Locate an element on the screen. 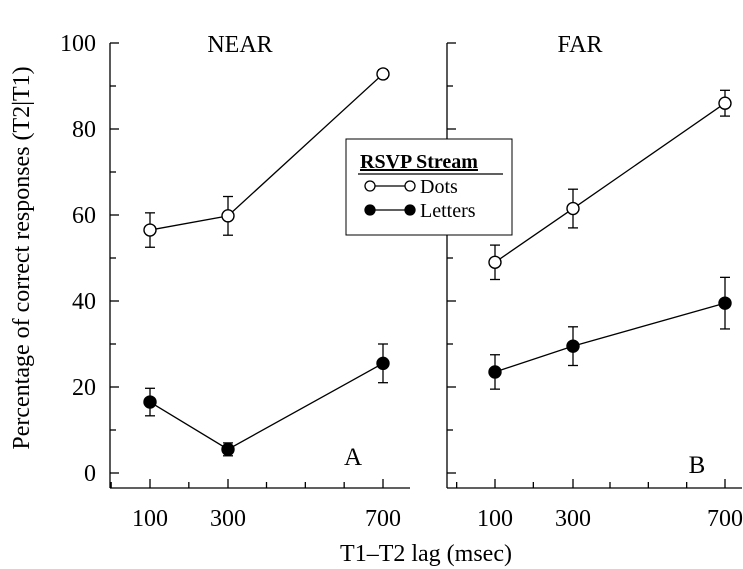 The width and height of the screenshot is (743, 569). y-tick-label: 60 is located at coordinates (84, 216).